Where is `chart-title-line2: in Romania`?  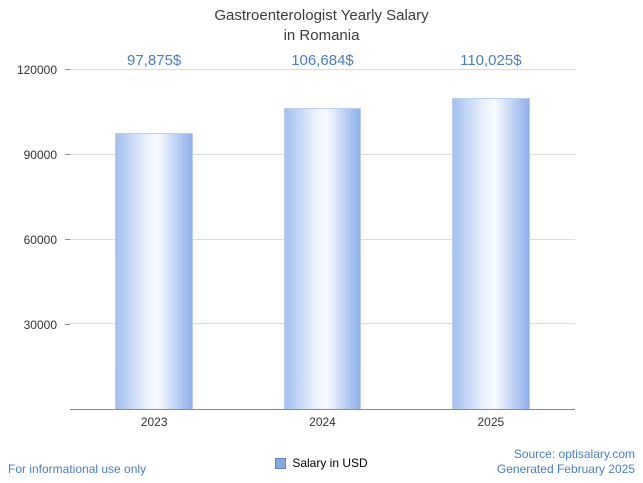 chart-title-line2: in Romania is located at coordinates (321, 35).